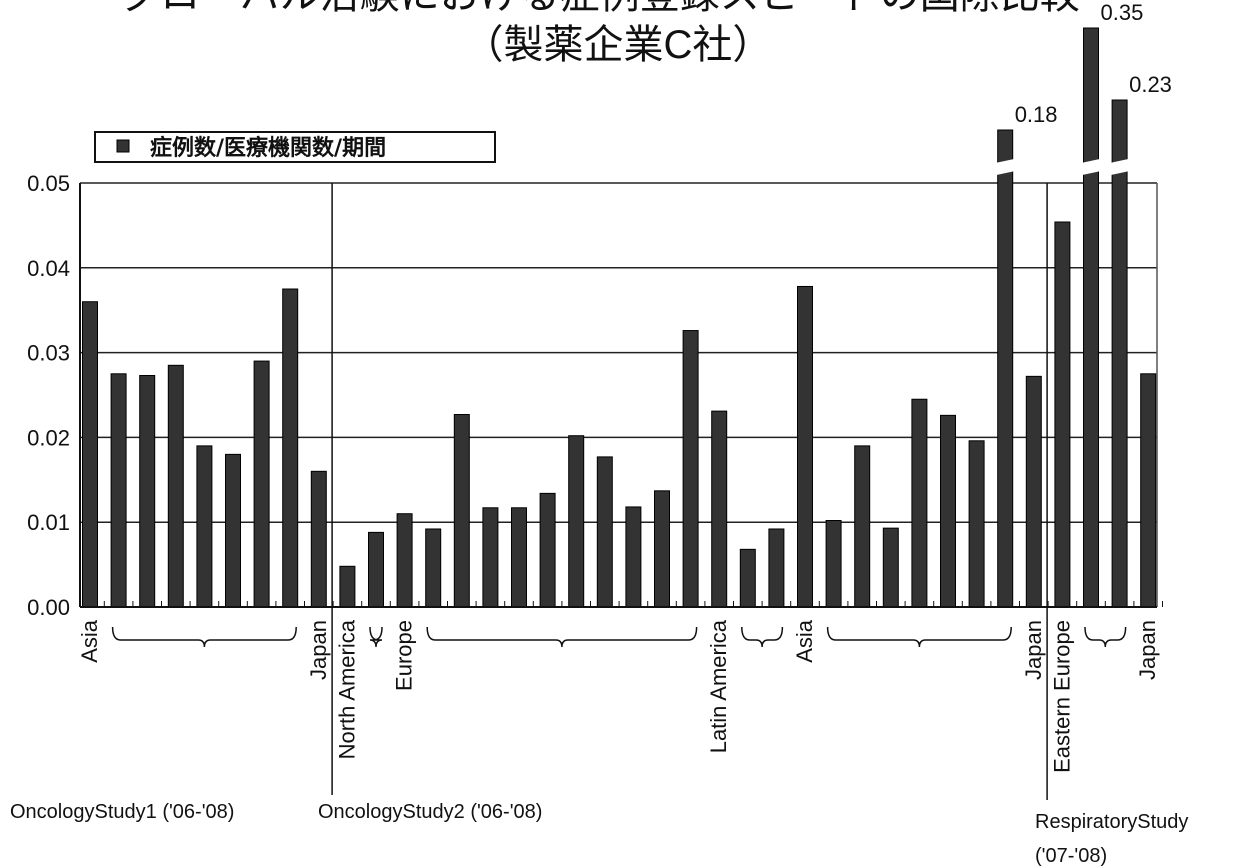  I want to click on chart-subtitle: （製薬企業C社）, so click(618, 45).